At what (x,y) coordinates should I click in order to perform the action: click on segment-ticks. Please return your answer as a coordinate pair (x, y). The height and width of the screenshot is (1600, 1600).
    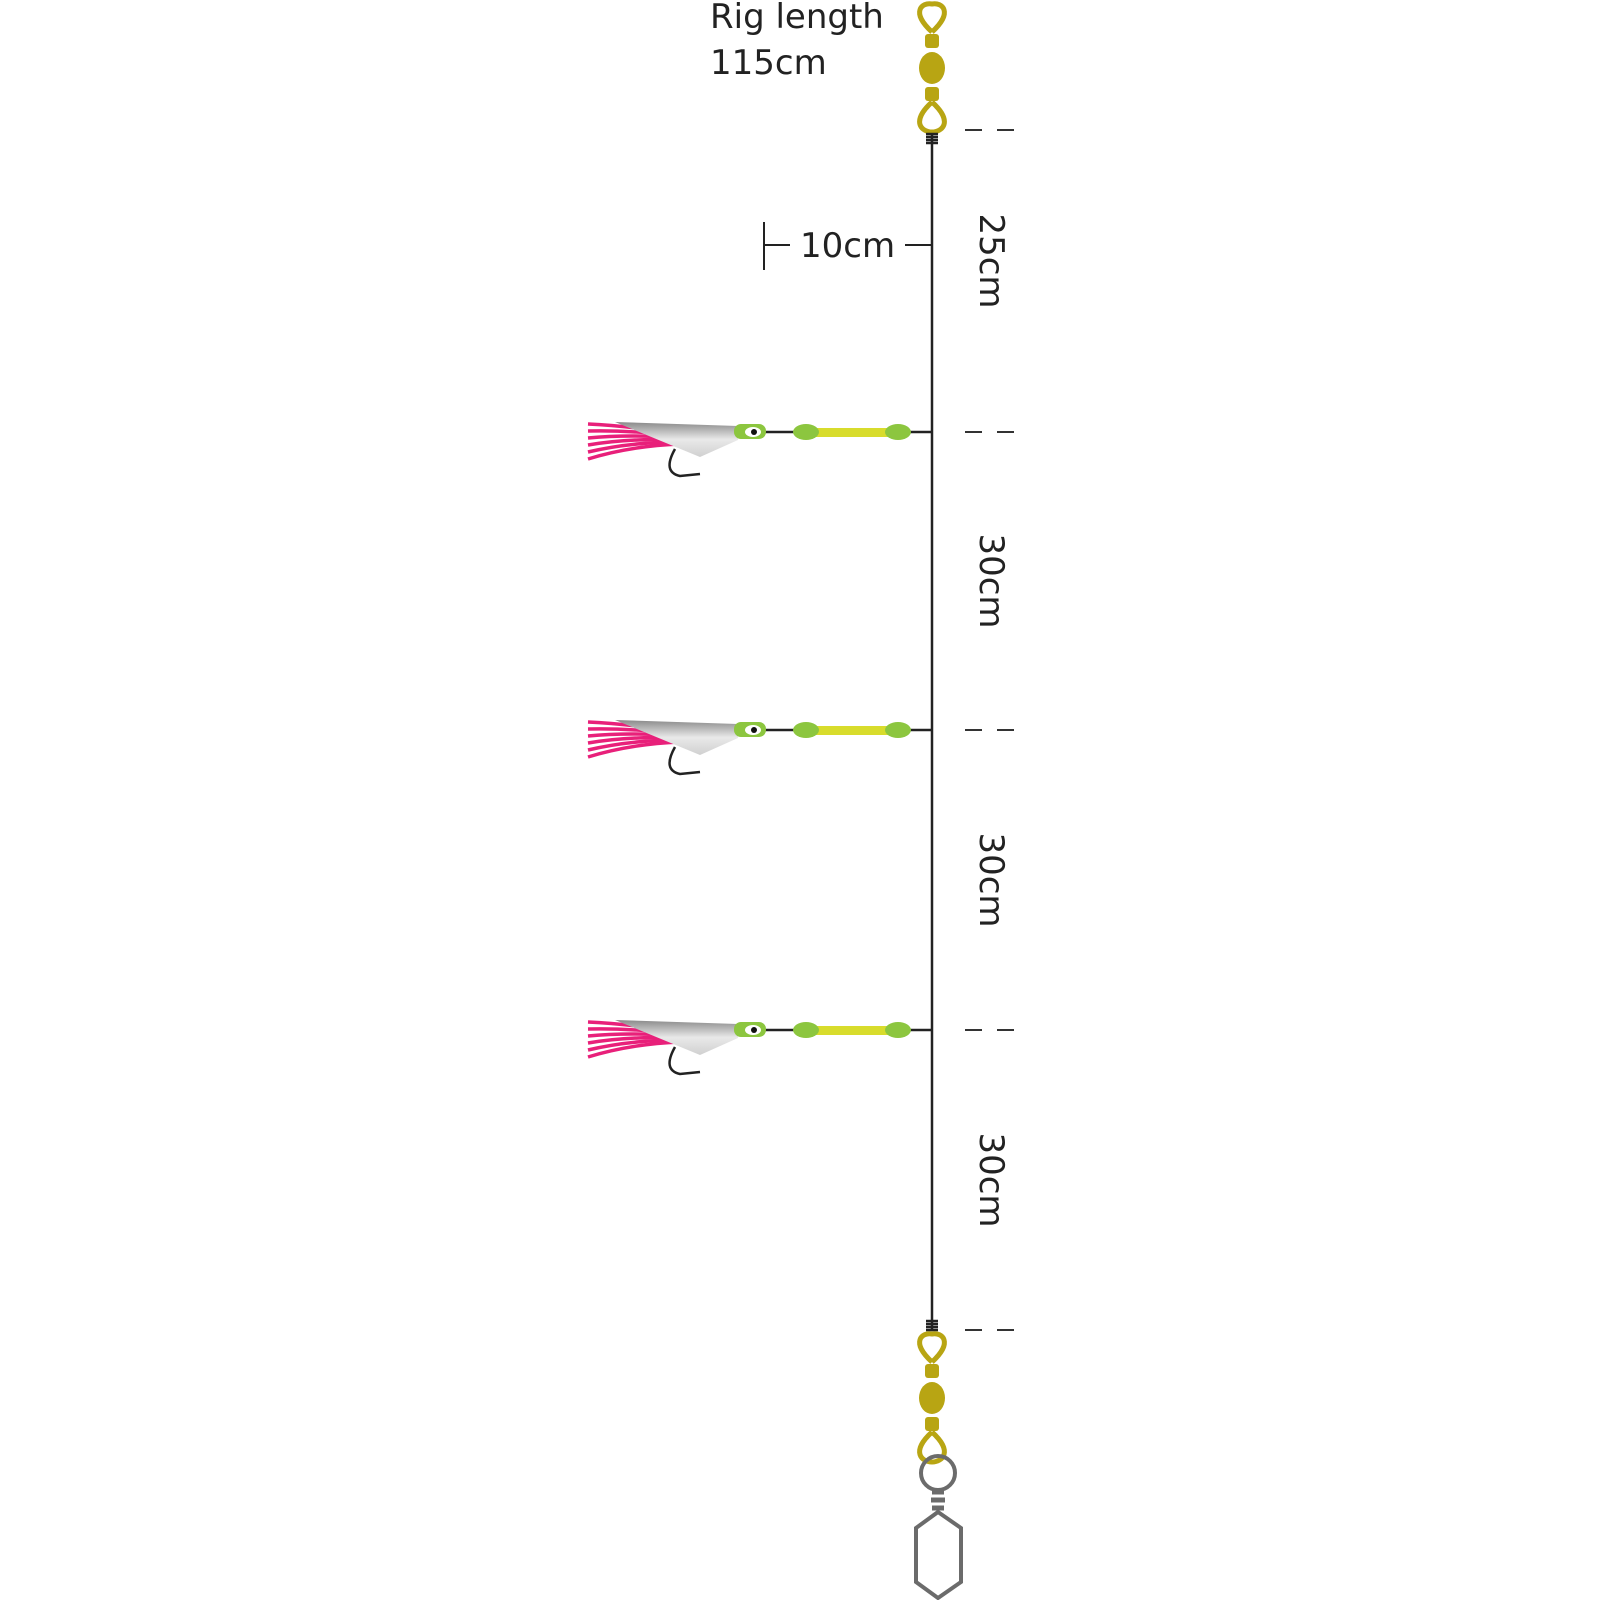
    Looking at the image, I should click on (989, 730).